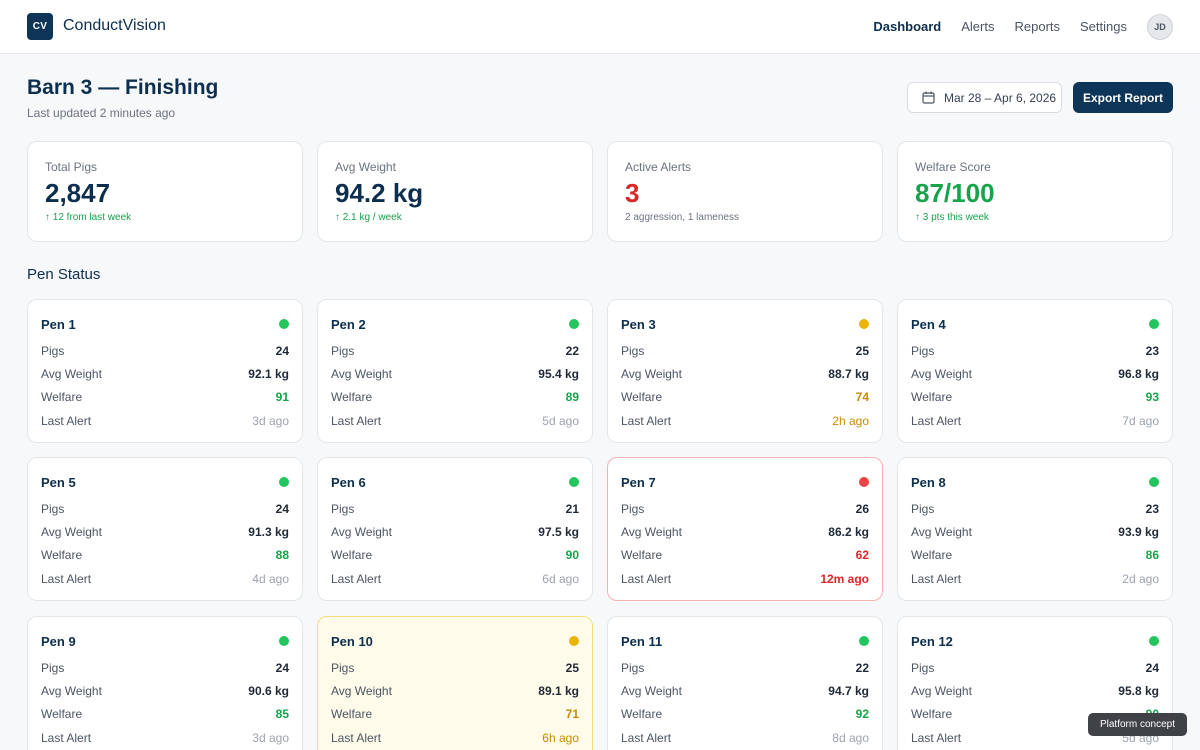 Image resolution: width=1200 pixels, height=750 pixels. What do you see at coordinates (1138, 532) in the screenshot?
I see `avg-weight-value: 93.9 kg` at bounding box center [1138, 532].